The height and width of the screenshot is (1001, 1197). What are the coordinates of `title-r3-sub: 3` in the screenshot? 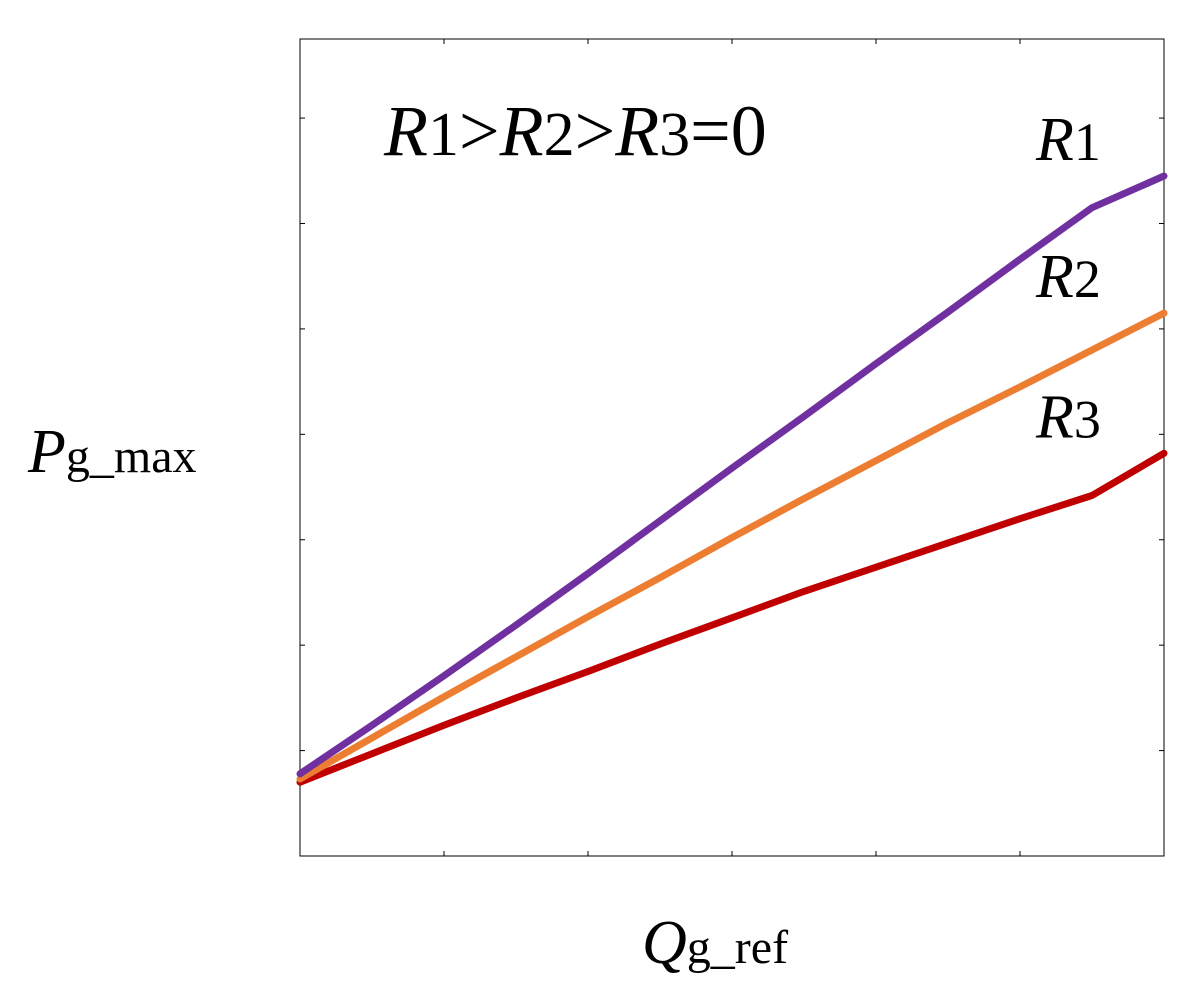 It's located at (674, 135).